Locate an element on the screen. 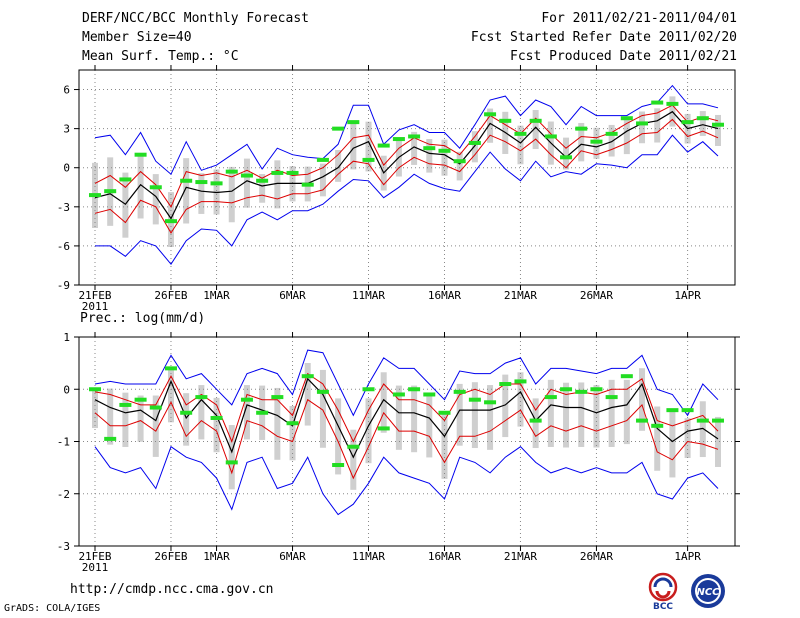 This screenshot has width=800, height=618. y-tick-label: -1 is located at coordinates (63, 442).